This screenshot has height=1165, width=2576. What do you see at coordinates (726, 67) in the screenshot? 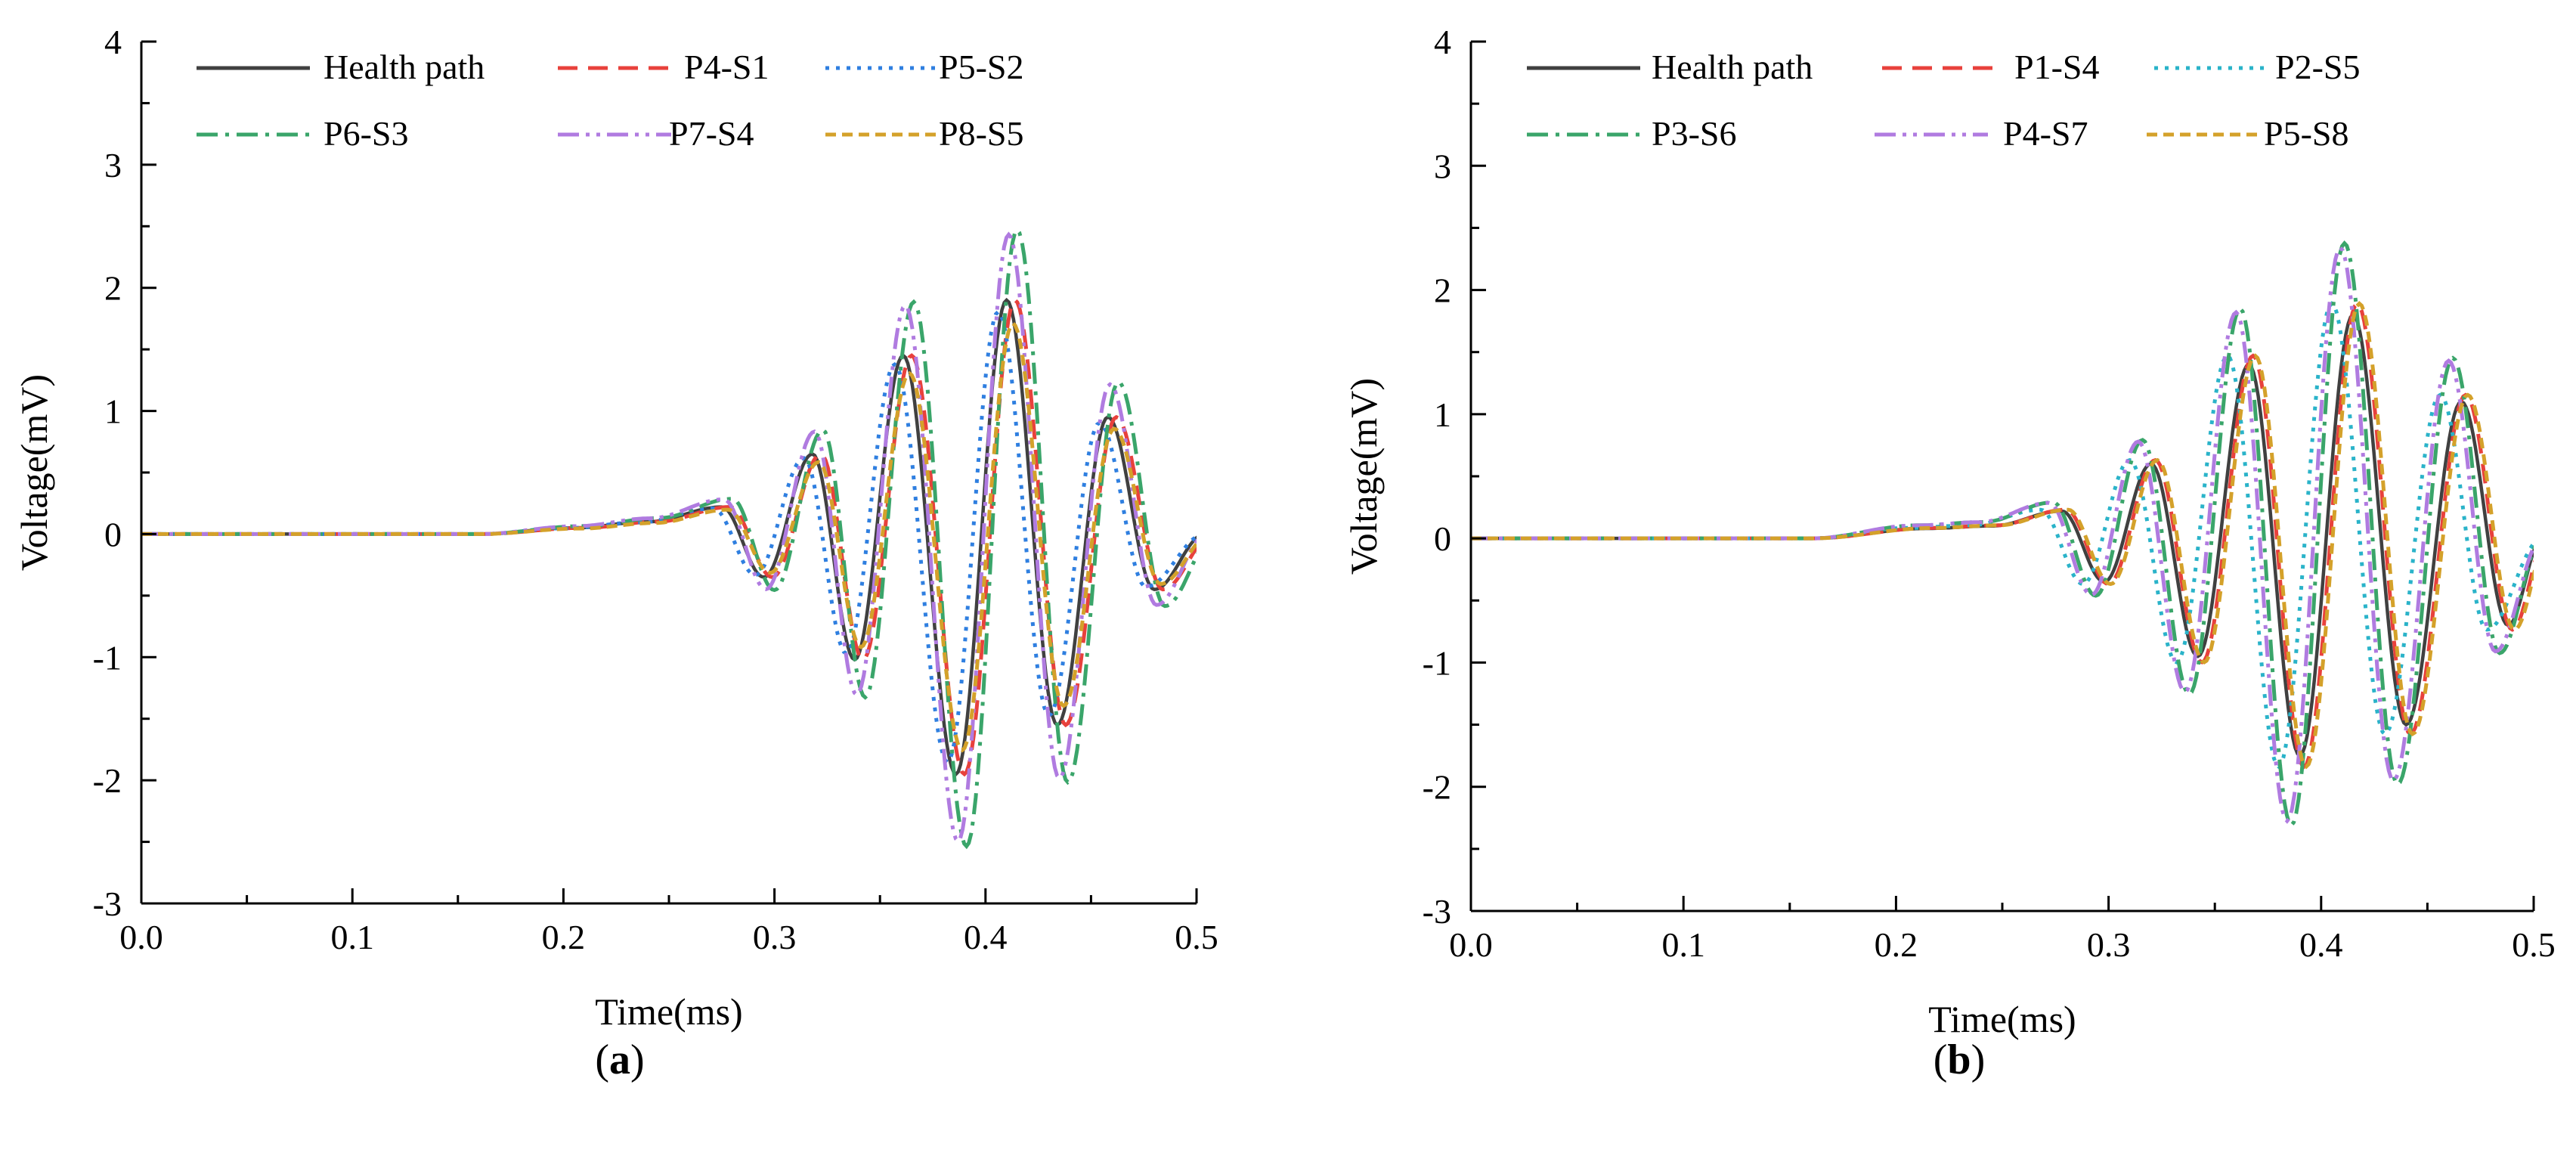
I see `legend-label: P4-S1` at bounding box center [726, 67].